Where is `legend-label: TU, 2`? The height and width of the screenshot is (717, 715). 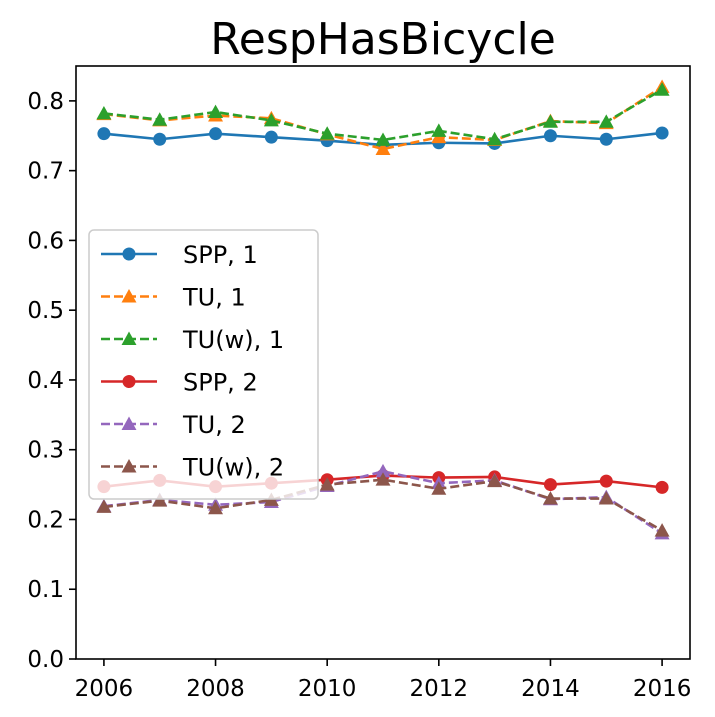 legend-label: TU, 2 is located at coordinates (214, 425).